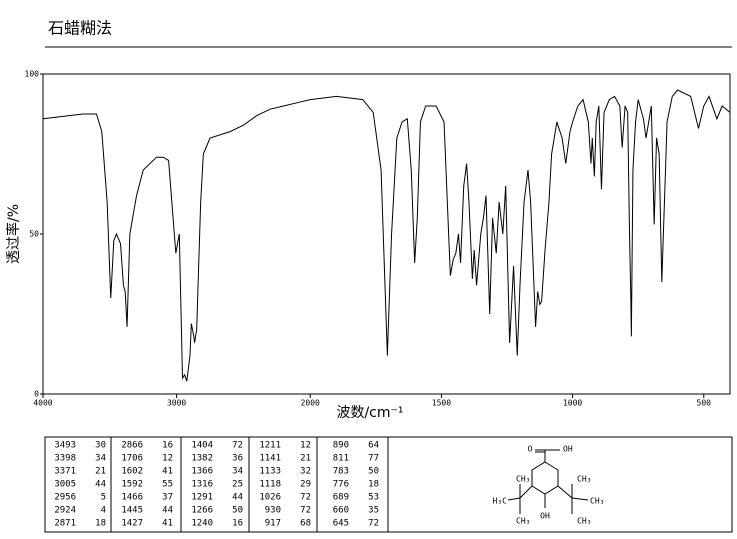  What do you see at coordinates (65, 459) in the screenshot?
I see `peak-wavenumber: 3398` at bounding box center [65, 459].